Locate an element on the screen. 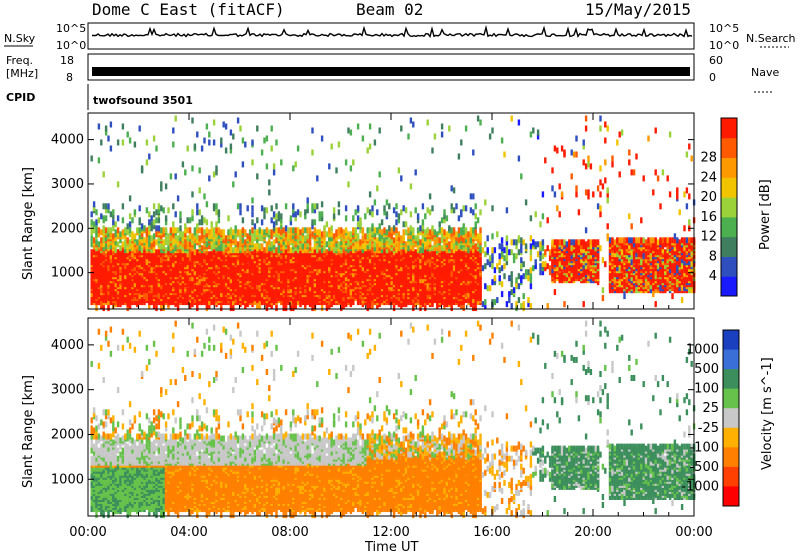  cpid-value: twofsound 3501 is located at coordinates (143, 100).